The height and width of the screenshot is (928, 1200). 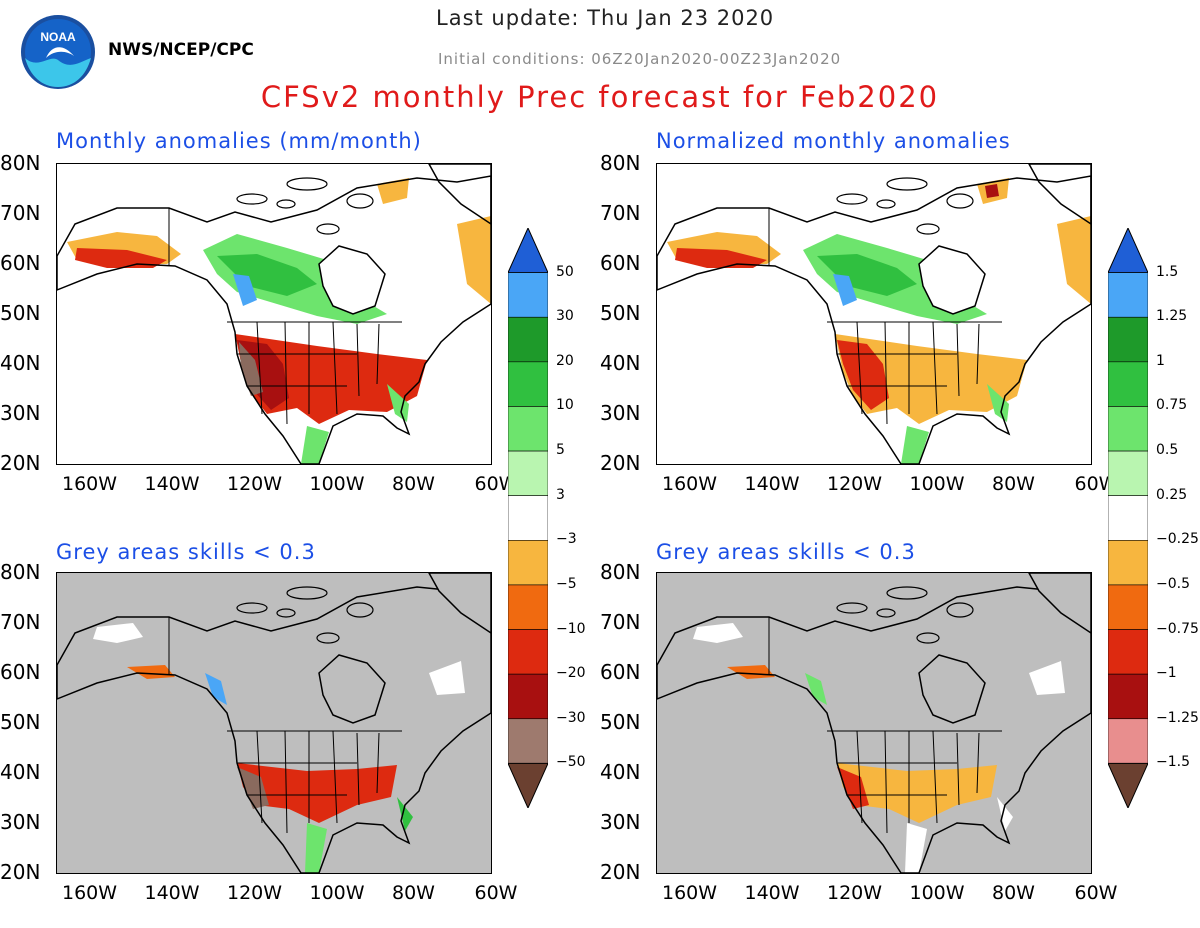 I want to click on colorbar-label: −1, so click(x=1166, y=673).